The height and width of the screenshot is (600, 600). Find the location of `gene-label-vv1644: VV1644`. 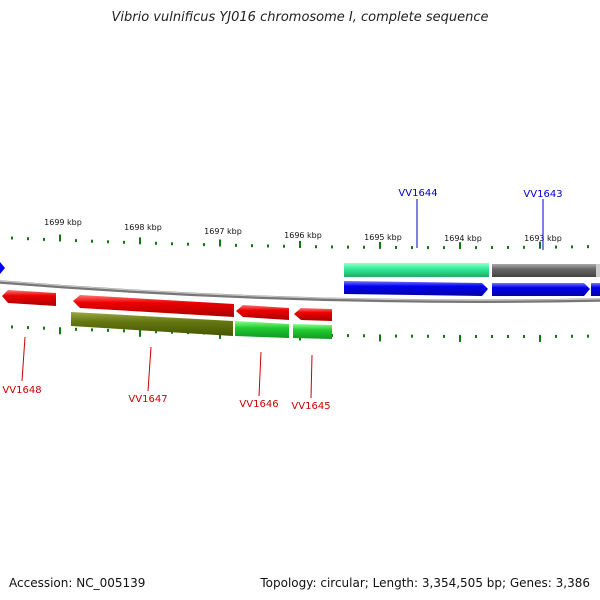

gene-label-vv1644: VV1644 is located at coordinates (417, 193).